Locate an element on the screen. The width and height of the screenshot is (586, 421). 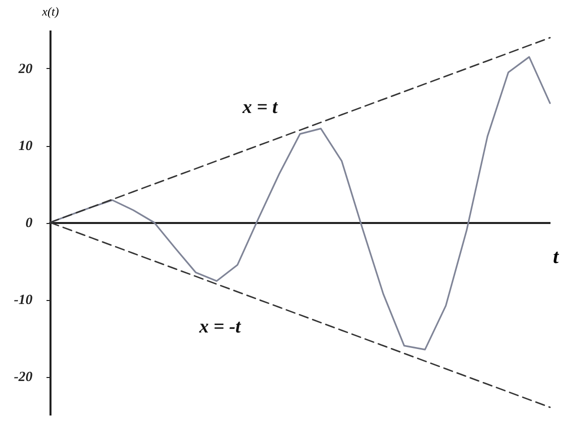
annotation: x = -t is located at coordinates (220, 327).